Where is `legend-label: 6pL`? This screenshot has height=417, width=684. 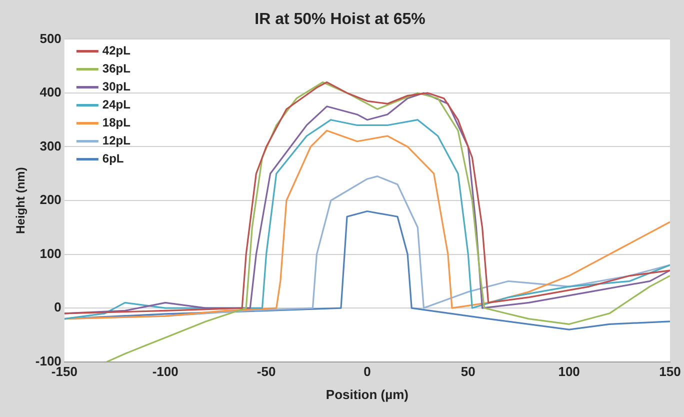
legend-label: 6pL is located at coordinates (113, 159).